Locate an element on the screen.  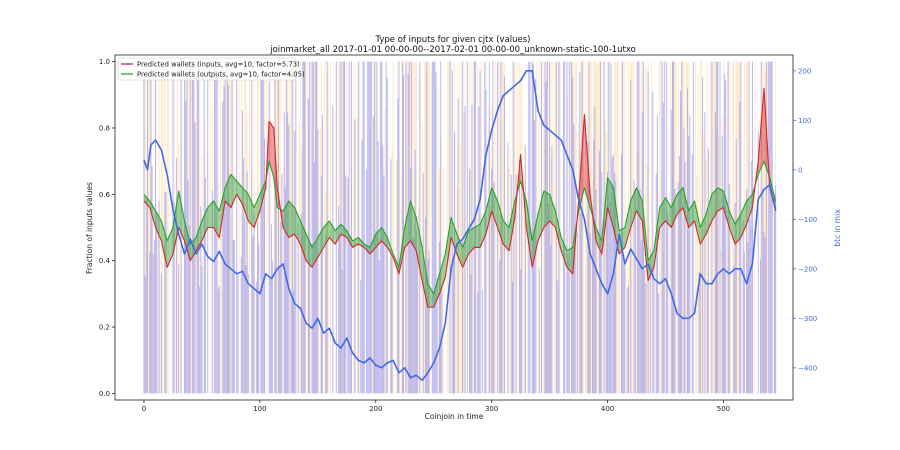
y2-tick-label: 0 is located at coordinates (800, 170).